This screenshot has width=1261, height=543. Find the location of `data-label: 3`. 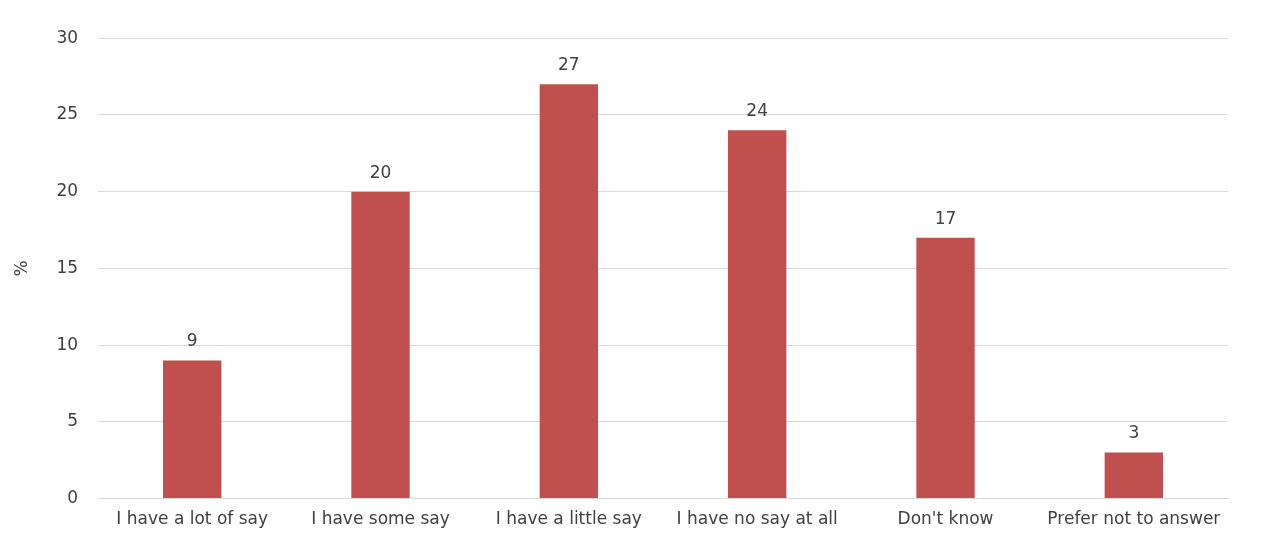

data-label: 3 is located at coordinates (1134, 432).